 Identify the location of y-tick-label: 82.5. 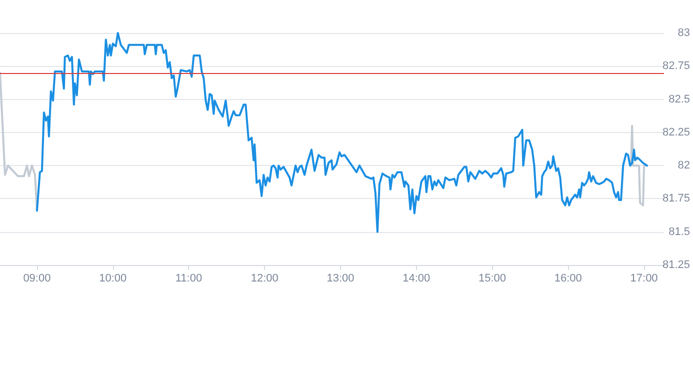
(679, 99).